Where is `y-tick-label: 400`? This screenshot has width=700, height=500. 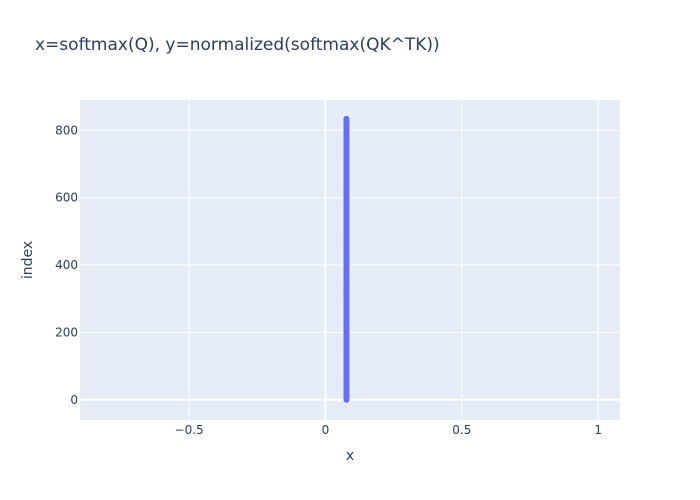 y-tick-label: 400 is located at coordinates (66, 265).